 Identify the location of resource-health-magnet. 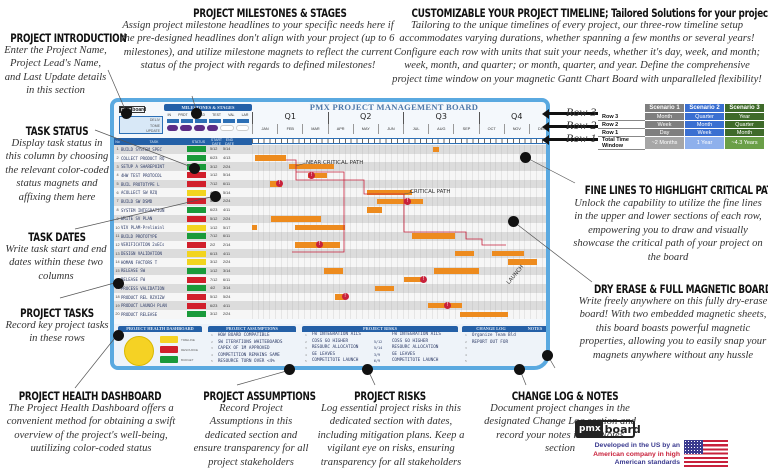
(169, 349).